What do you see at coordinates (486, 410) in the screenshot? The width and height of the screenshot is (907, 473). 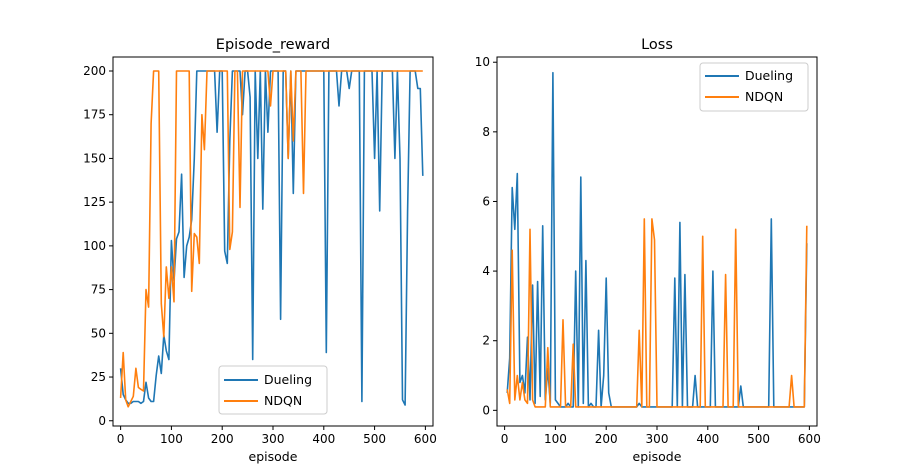 I see `y-tick-label-loss: 0` at bounding box center [486, 410].